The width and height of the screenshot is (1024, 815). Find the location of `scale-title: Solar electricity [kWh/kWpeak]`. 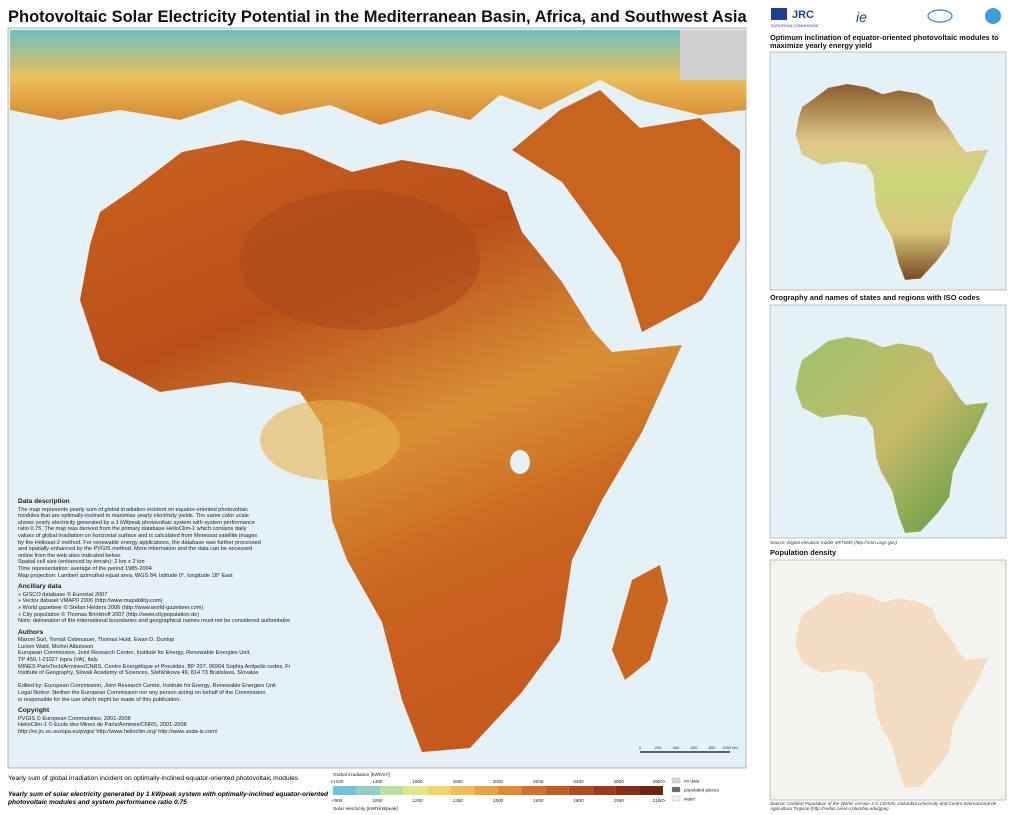

scale-title: Solar electricity [kWh/kWpeak] is located at coordinates (365, 809).